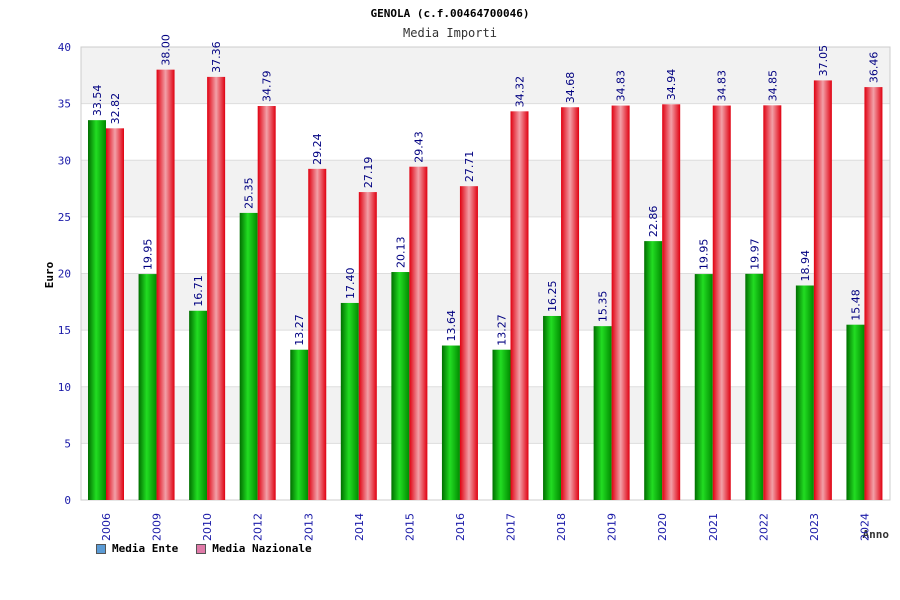  Describe the element at coordinates (520, 92) in the screenshot. I see `data-label: 34.32` at that location.